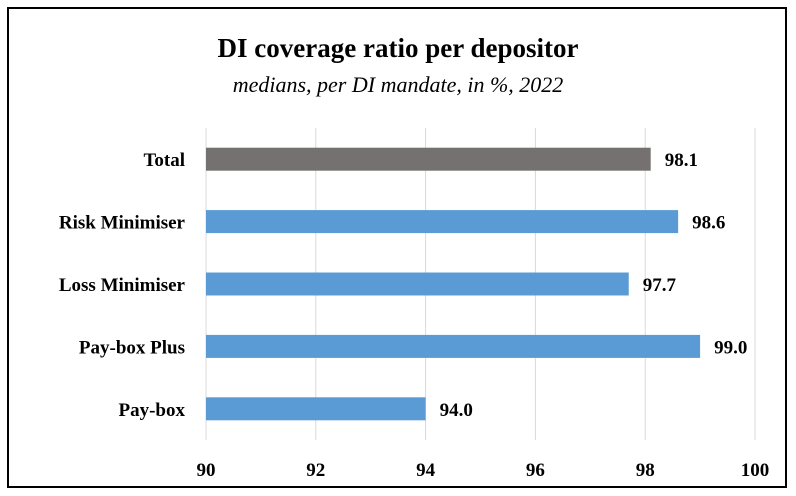 This screenshot has width=796, height=496. Describe the element at coordinates (122, 223) in the screenshot. I see `category-label: Risk Minimiser` at that location.